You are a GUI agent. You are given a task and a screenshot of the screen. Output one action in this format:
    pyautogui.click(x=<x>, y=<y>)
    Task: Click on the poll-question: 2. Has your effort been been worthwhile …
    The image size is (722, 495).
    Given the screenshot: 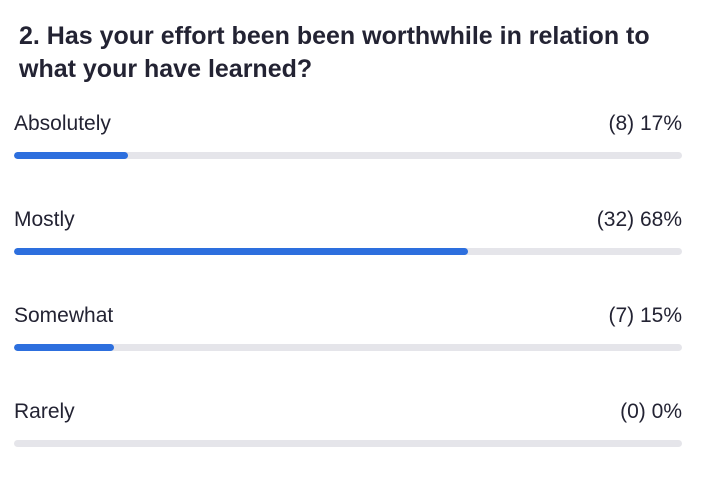 What is the action you would take?
    pyautogui.click(x=334, y=52)
    